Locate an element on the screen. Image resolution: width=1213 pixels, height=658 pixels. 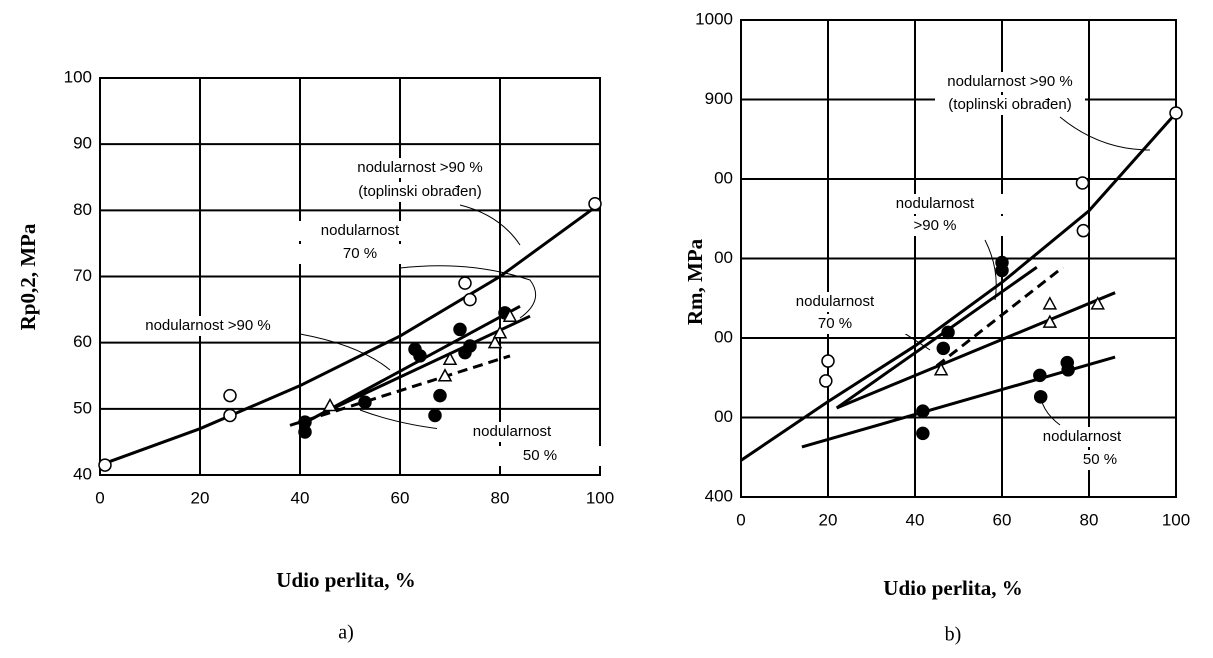
y-tick-label: 70 is located at coordinates (82, 275).